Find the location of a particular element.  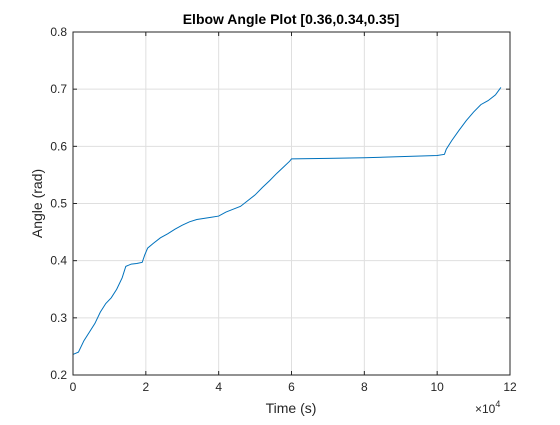

y-tick-label: 0.8 is located at coordinates (58, 32).